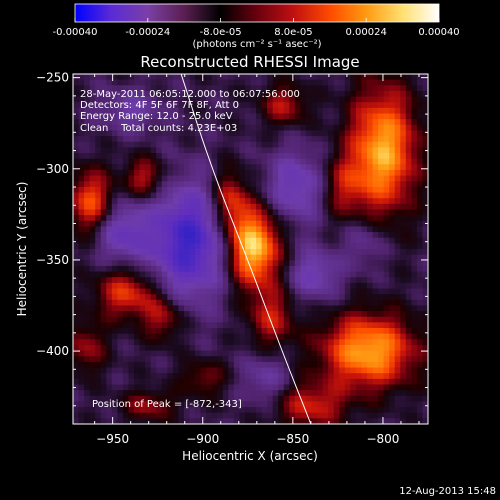 This screenshot has width=500, height=500. What do you see at coordinates (75, 32) in the screenshot?
I see `colorbar-tick-label: -0.00040` at bounding box center [75, 32].